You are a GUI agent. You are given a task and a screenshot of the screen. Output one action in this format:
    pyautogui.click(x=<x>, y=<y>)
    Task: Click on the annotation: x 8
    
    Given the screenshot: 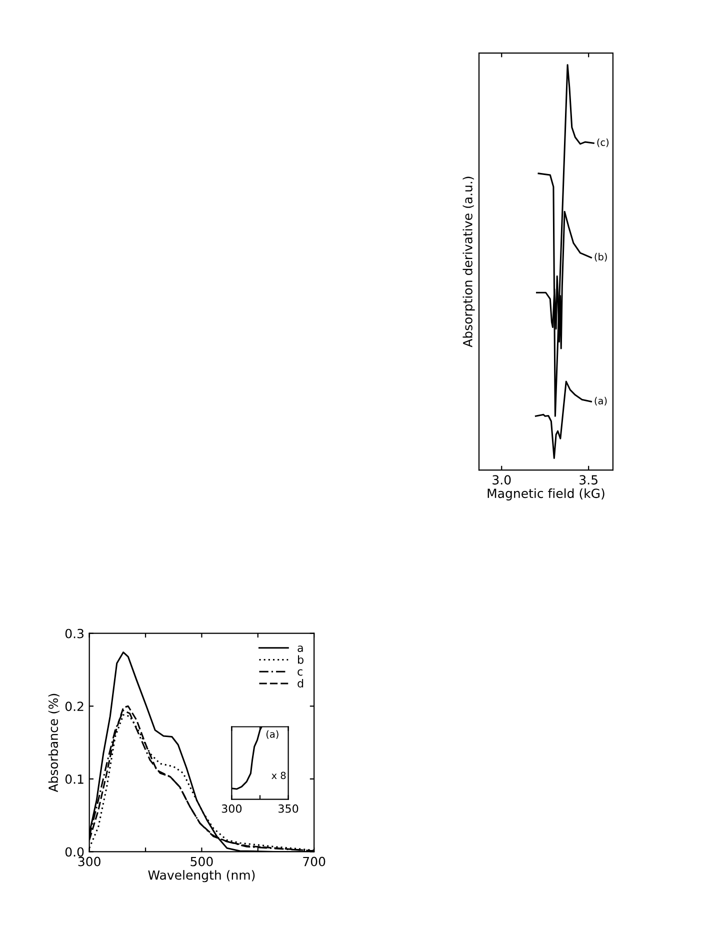 What is the action you would take?
    pyautogui.click(x=279, y=776)
    